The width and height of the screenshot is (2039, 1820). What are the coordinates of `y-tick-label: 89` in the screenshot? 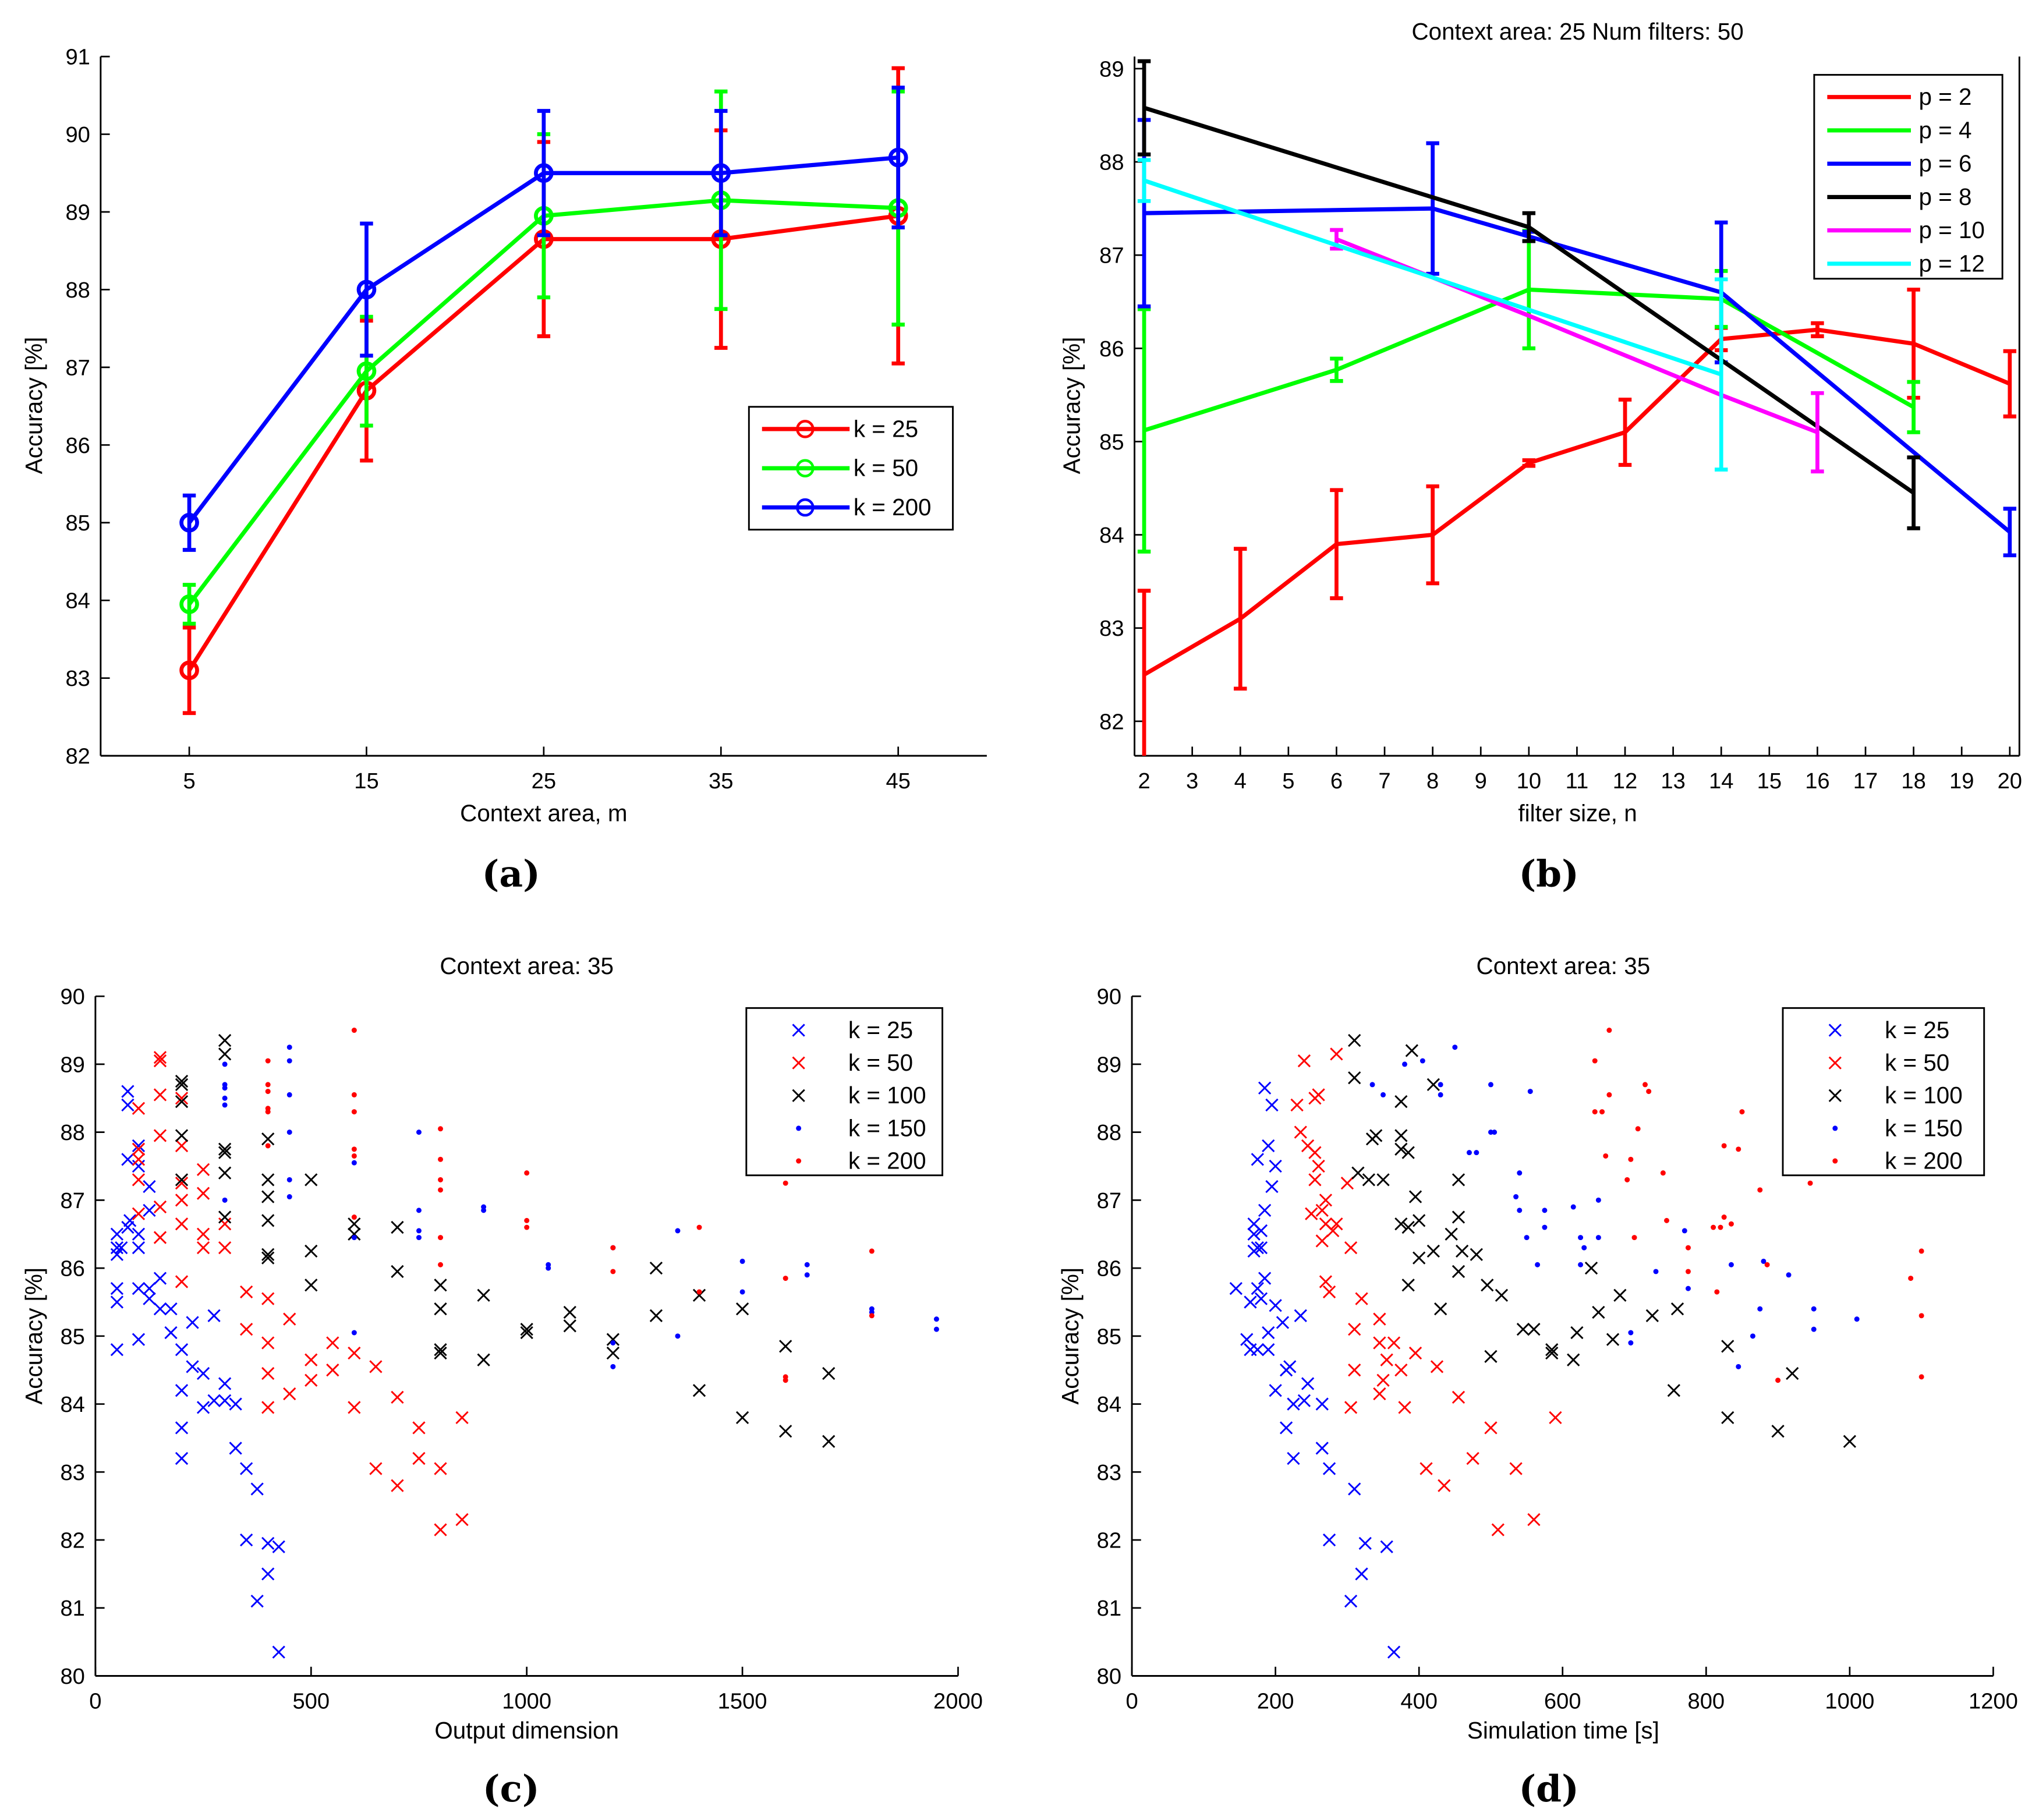 It's located at (78, 212).